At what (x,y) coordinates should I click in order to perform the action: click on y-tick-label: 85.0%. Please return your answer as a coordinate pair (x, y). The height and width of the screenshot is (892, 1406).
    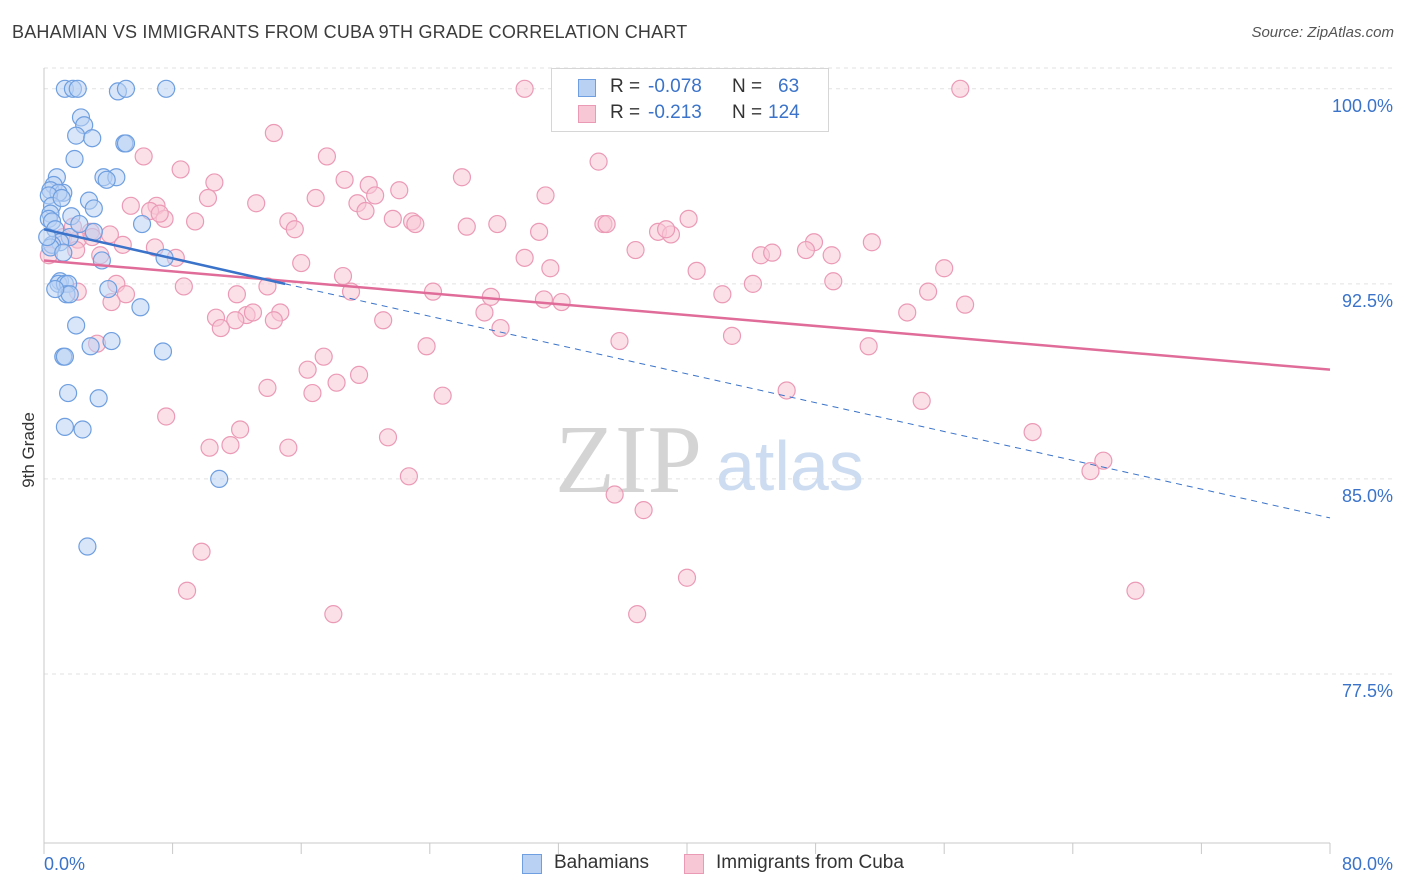
    Looking at the image, I should click on (1367, 496).